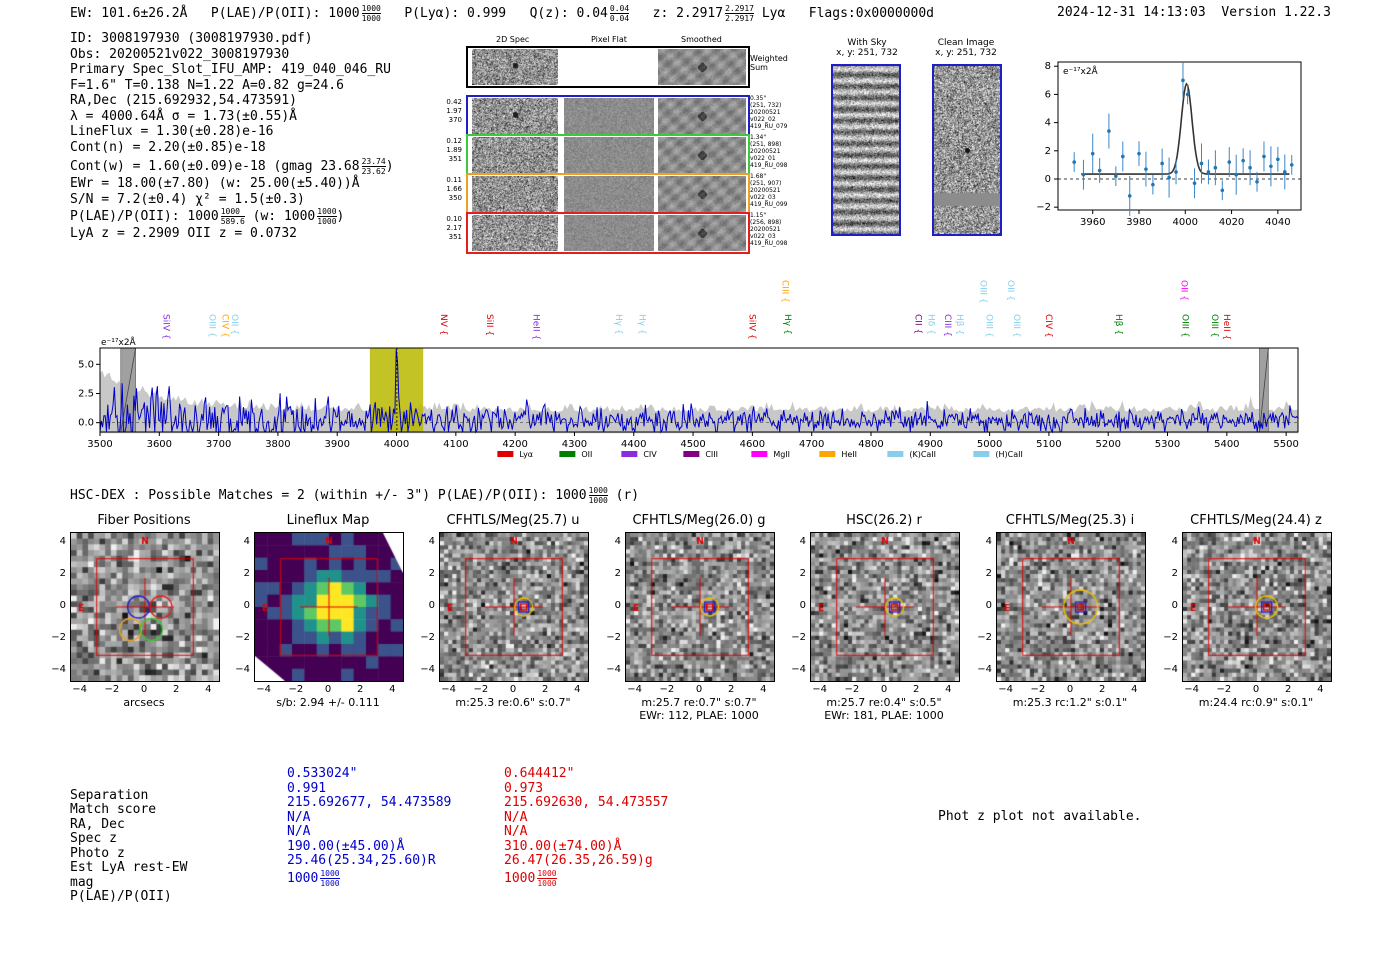  I want to click on header-qz: Q(z): 0.04, so click(568, 13).